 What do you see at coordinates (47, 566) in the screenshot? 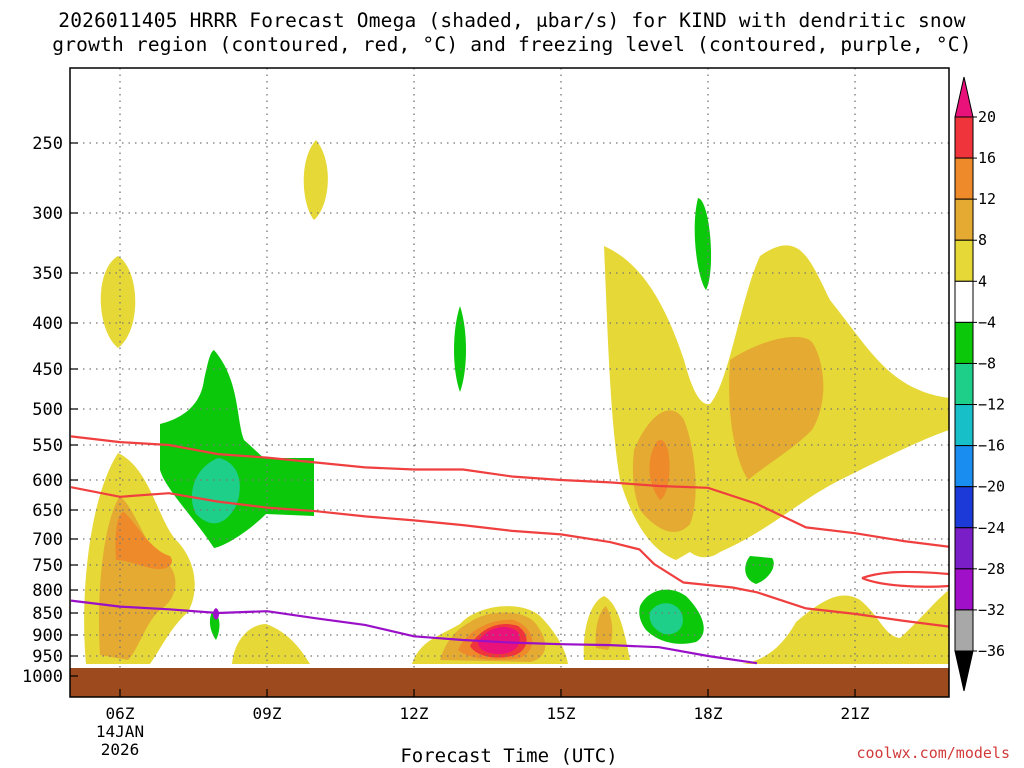
I see `y-tick-label: 750` at bounding box center [47, 566].